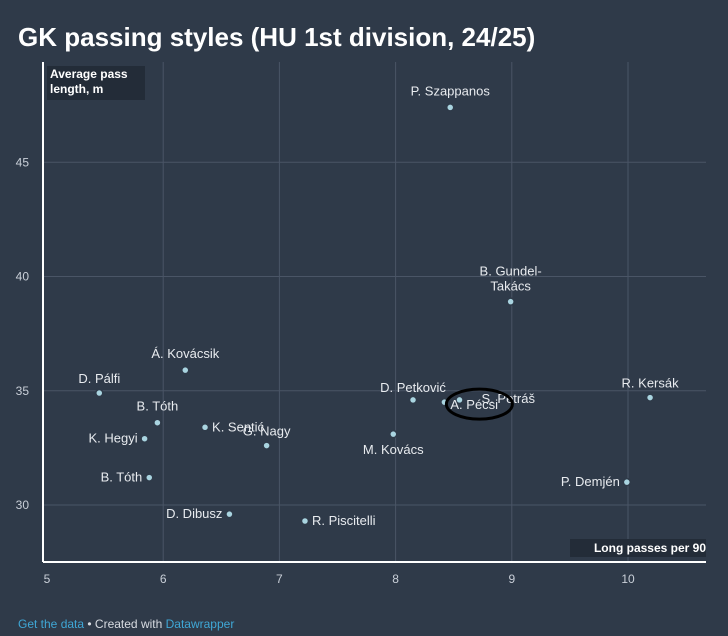  I want to click on x-tick-label: 5, so click(47, 579).